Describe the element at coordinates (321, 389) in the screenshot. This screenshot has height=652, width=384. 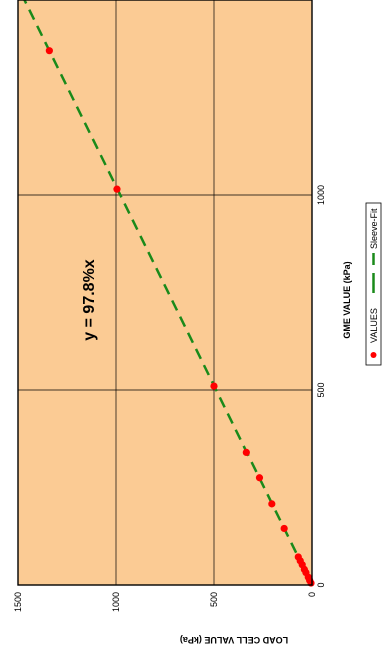
I see `x-tick-label-500: 500` at that location.